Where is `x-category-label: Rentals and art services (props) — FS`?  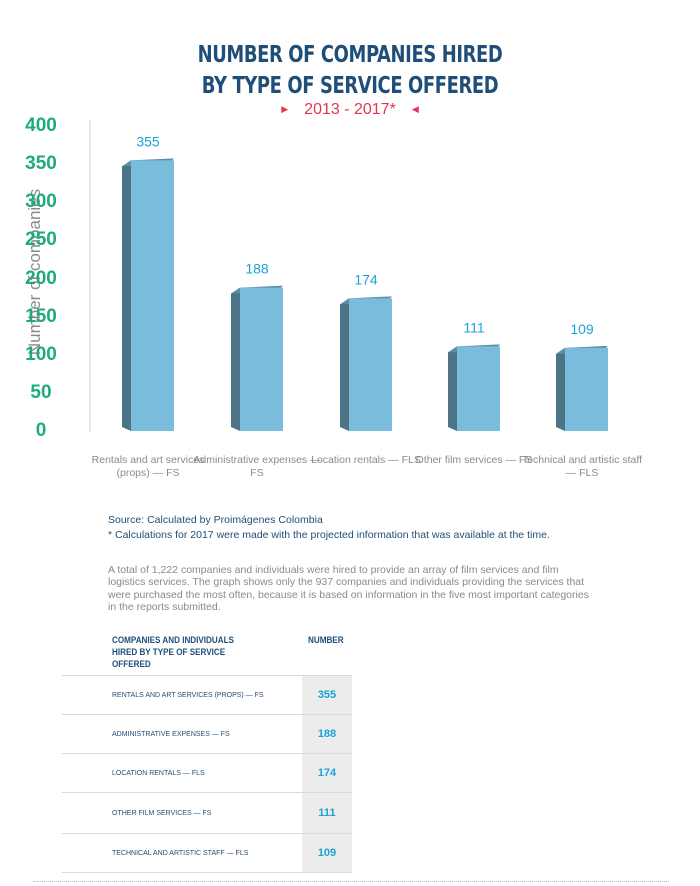
x-category-label: Rentals and art services (props) — FS is located at coordinates (148, 466).